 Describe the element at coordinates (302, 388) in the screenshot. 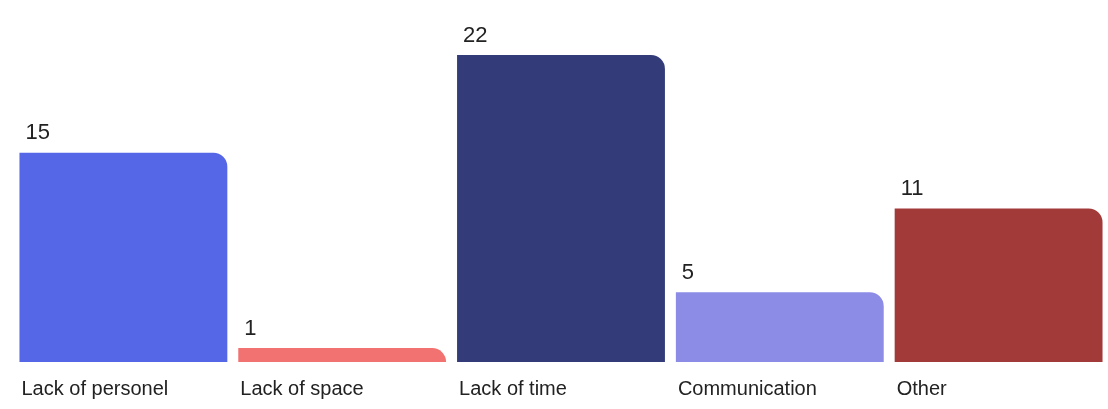

I see `x-tick-label: Lack of space` at that location.